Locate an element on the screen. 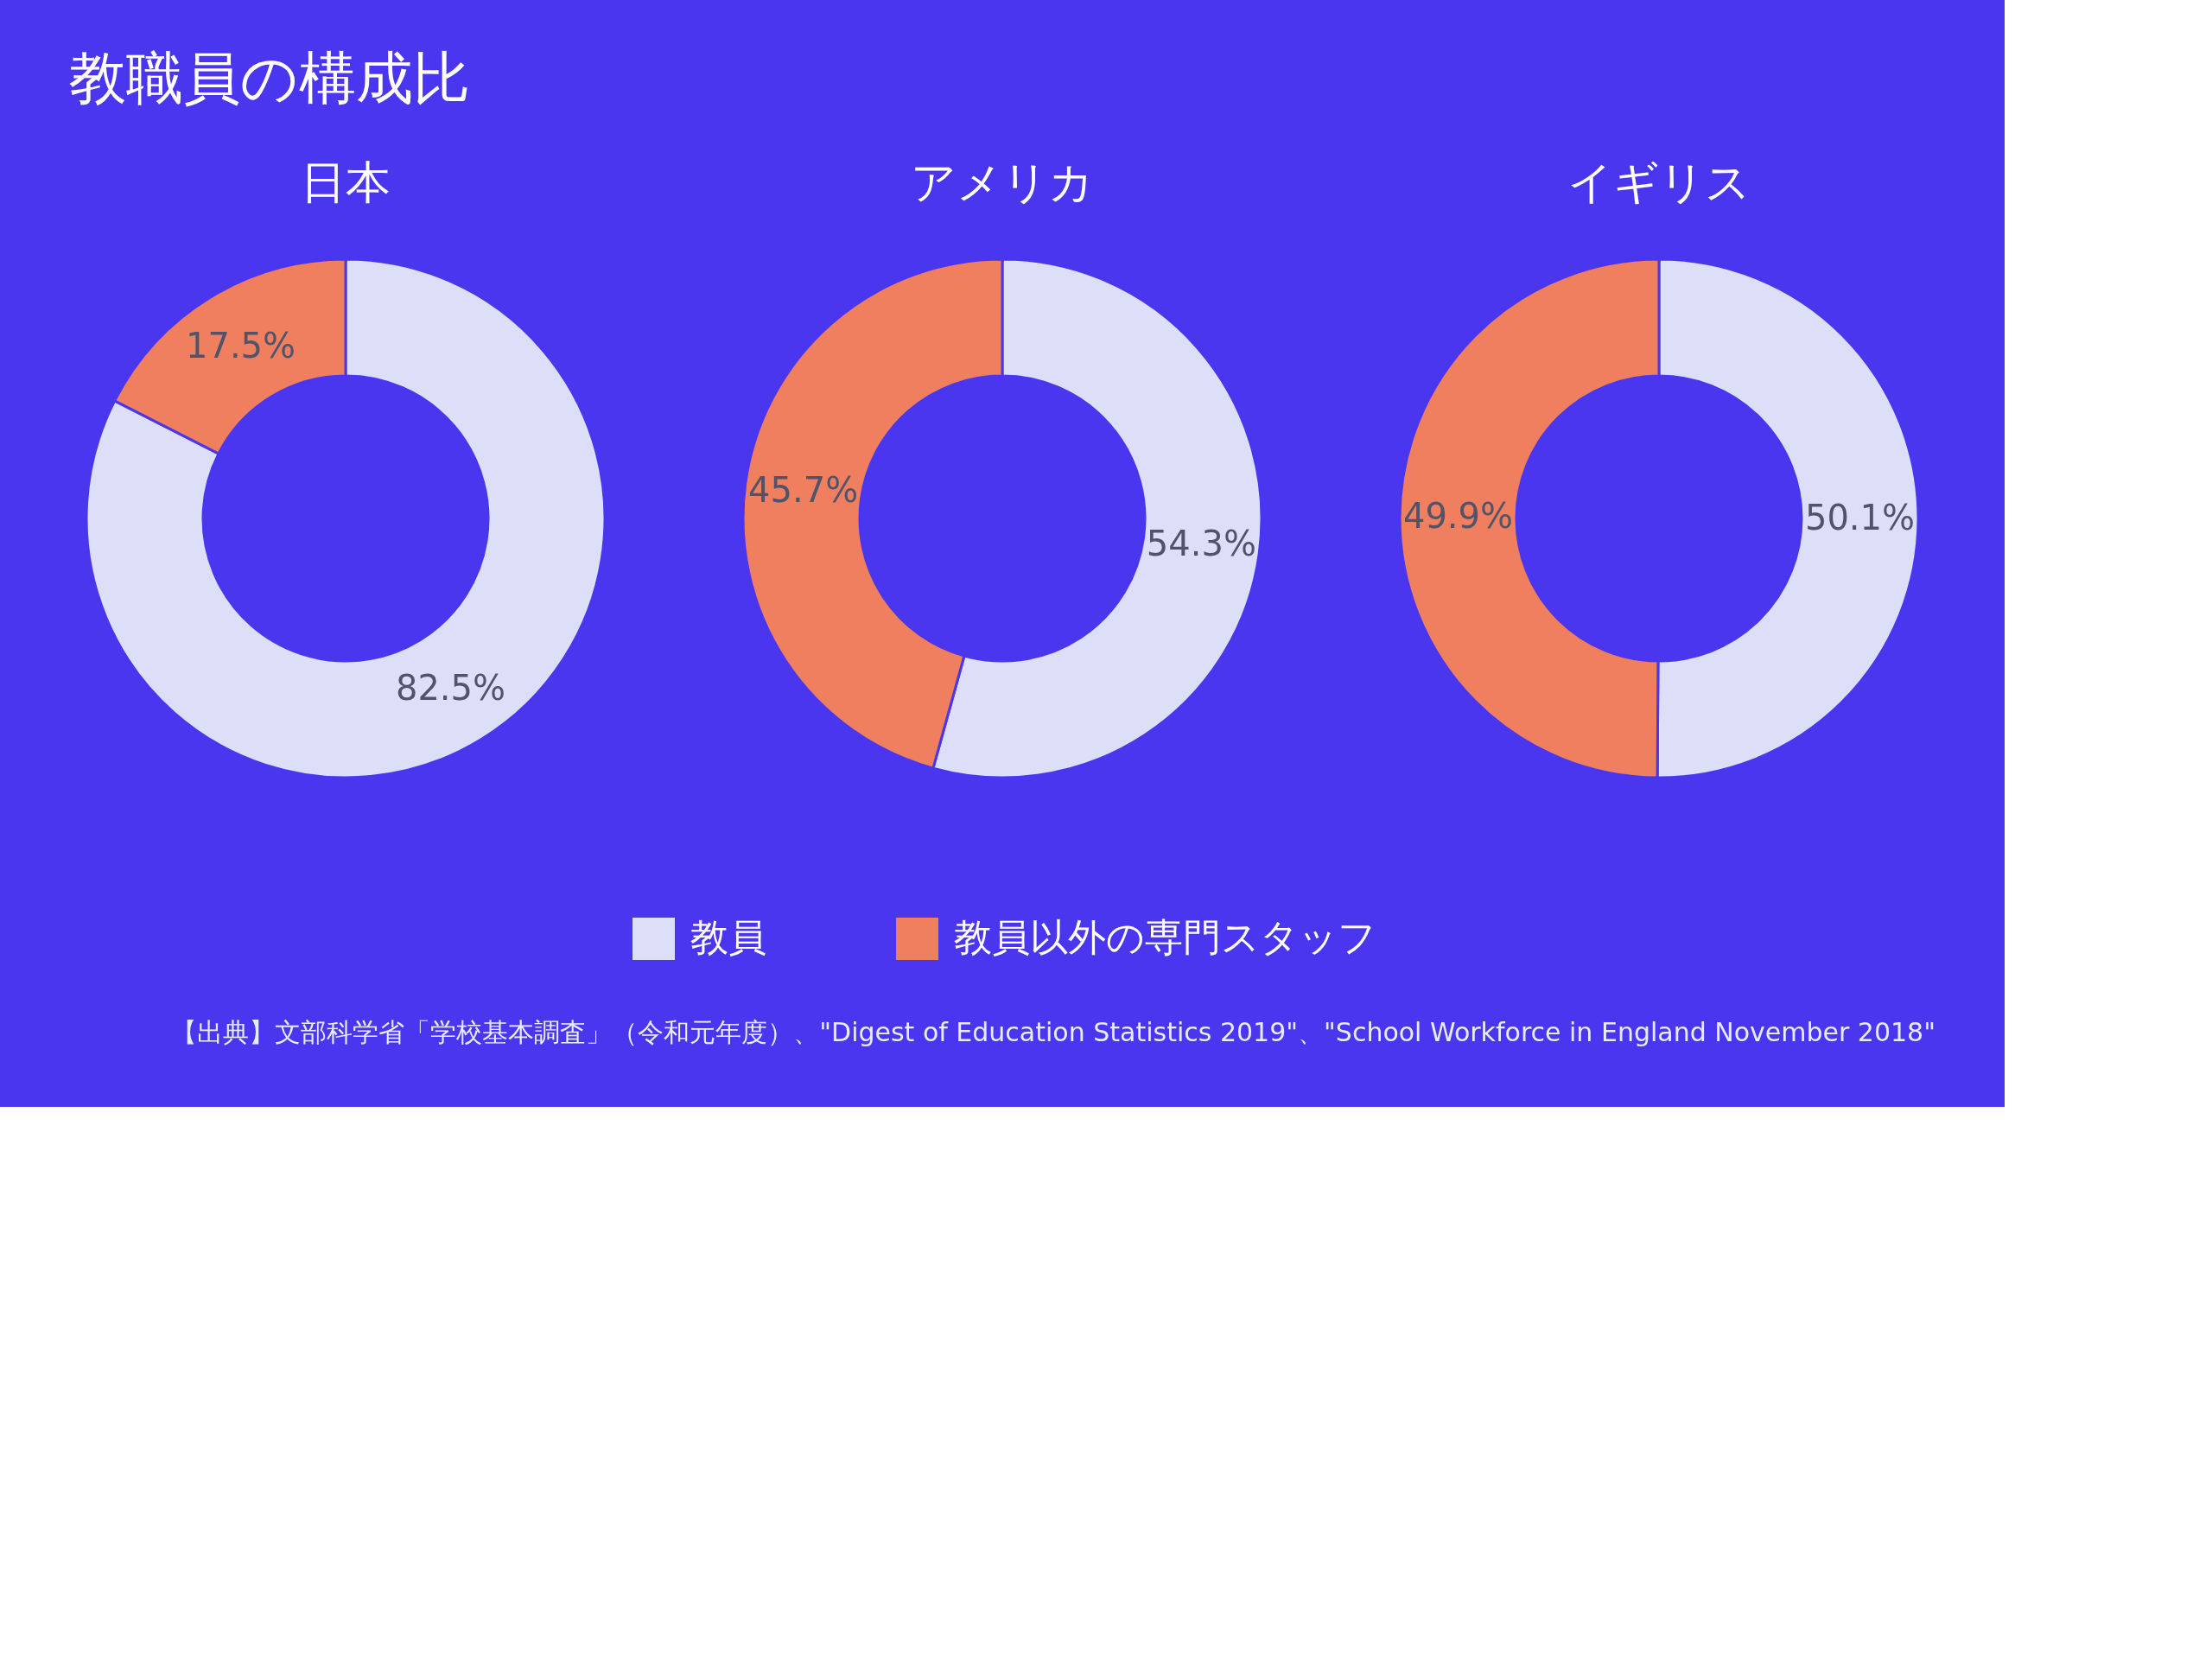 This screenshot has height=1659, width=2212. slice-label: イギリス is located at coordinates (1659, 182).